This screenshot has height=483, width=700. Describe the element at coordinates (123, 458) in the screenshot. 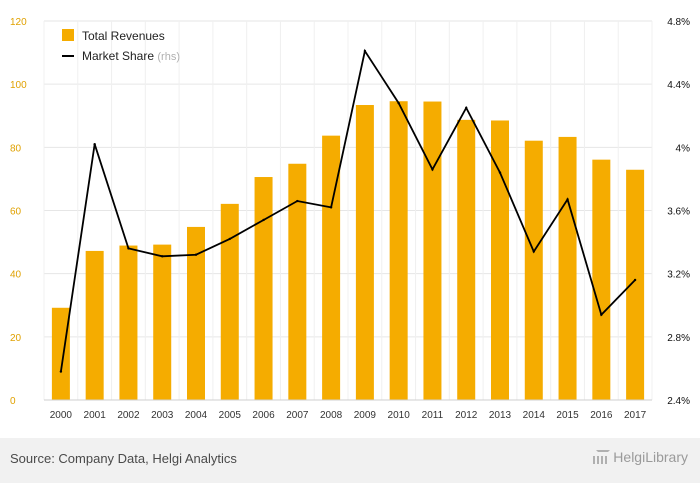

I see `source-note: Source: Company Data, Helgi Analytics` at that location.